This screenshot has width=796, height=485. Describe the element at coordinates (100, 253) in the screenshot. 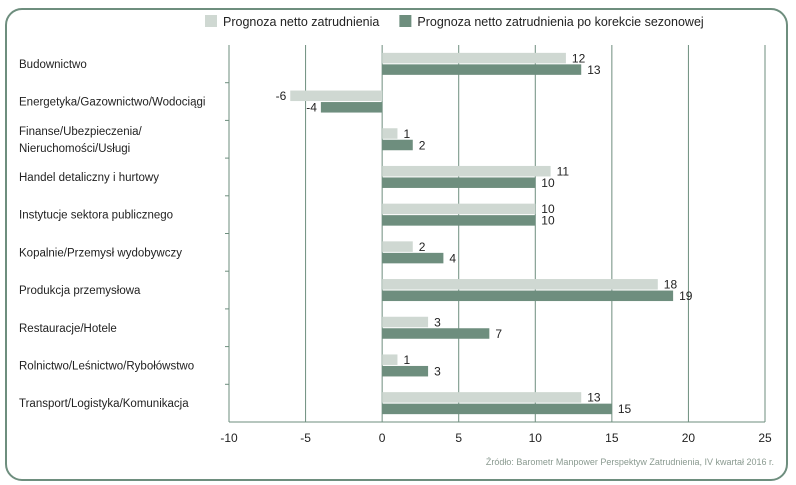

I see `category-label: Kopalnie/Przemysł wydobywczy` at that location.